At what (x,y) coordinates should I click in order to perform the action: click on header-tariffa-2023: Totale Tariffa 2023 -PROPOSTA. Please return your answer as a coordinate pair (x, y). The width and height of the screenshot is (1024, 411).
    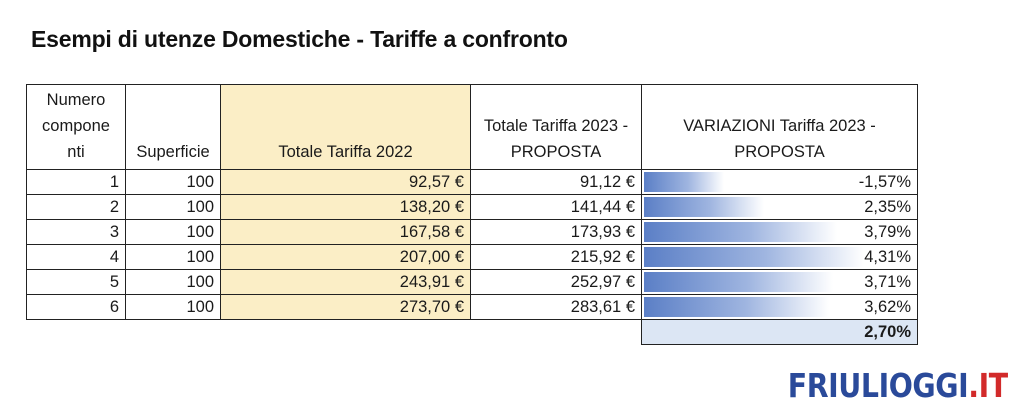
    Looking at the image, I should click on (556, 127).